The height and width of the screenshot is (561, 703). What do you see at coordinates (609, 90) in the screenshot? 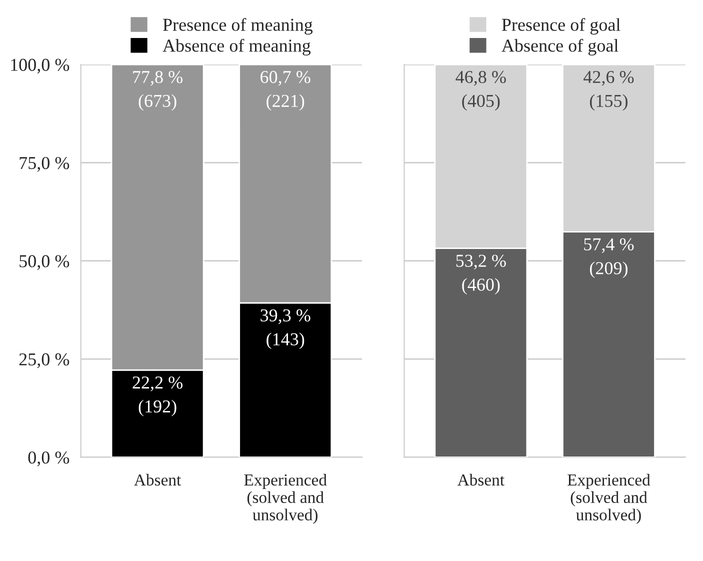
I see `data-label: 42,6 % (155)` at bounding box center [609, 90].